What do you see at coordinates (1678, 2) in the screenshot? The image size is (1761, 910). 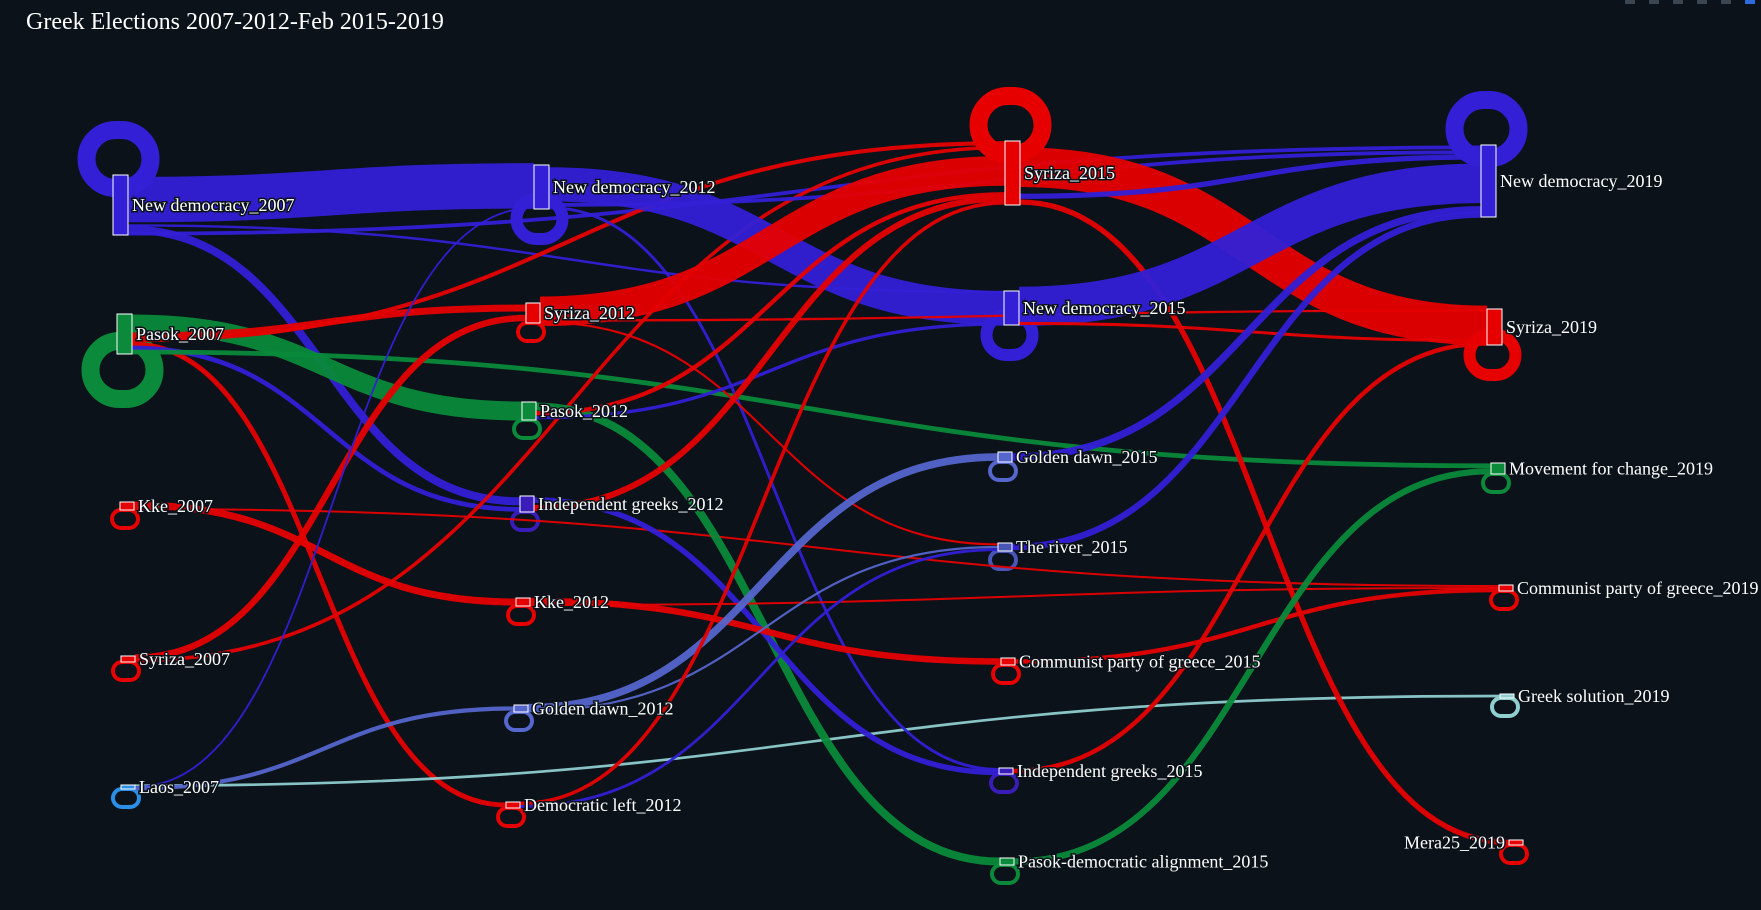 I see `pan-icon` at bounding box center [1678, 2].